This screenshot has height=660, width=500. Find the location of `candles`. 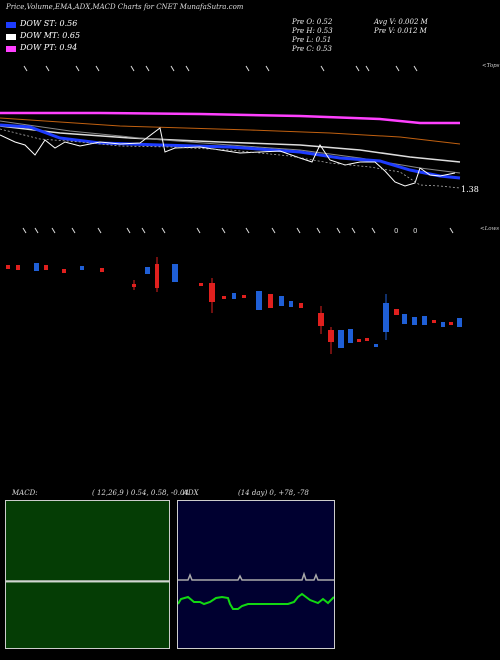

candles is located at coordinates (234, 305).